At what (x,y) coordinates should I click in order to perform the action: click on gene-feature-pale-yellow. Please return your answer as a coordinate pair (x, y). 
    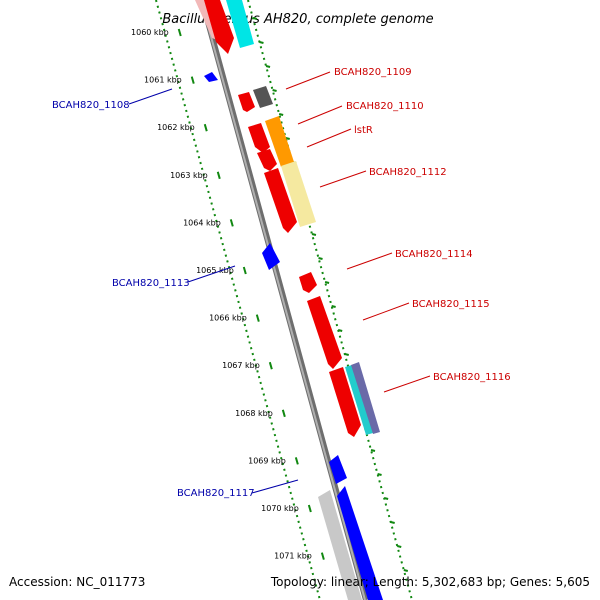
    Looking at the image, I should click on (298, 194).